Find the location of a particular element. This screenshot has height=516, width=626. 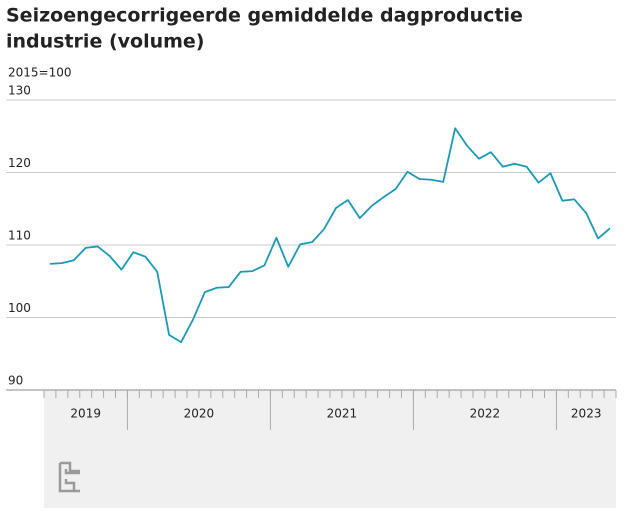

y-tick-label: 130 is located at coordinates (19, 91).